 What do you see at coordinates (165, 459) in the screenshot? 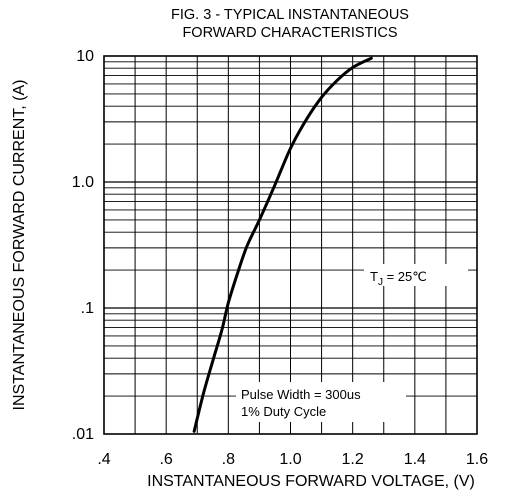
I see `x-tick-label: .6` at bounding box center [165, 459].